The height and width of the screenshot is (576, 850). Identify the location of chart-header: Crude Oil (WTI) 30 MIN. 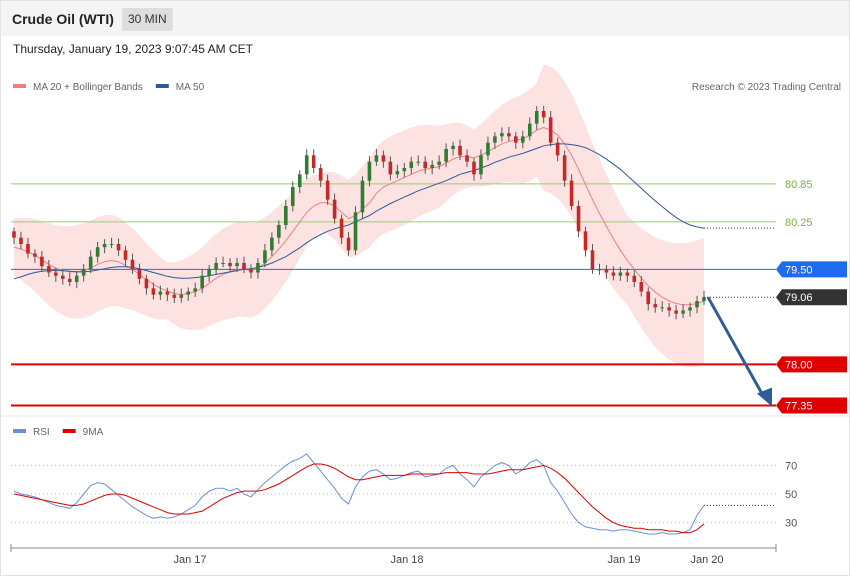
(425, 18).